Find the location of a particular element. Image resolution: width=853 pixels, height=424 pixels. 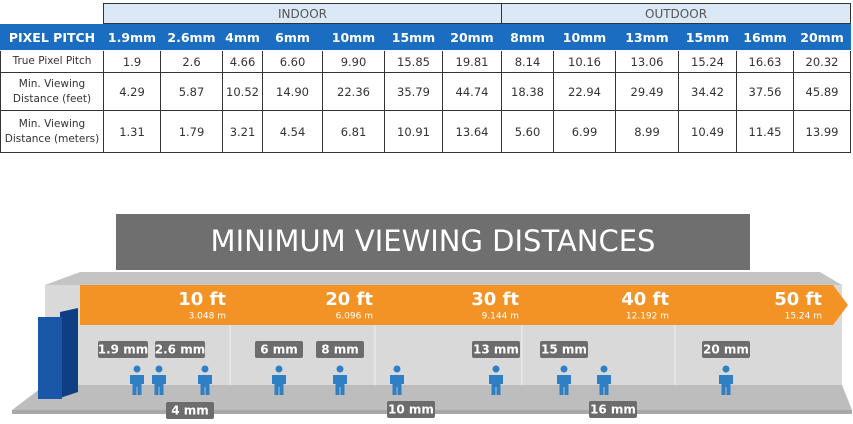

value-cell: 10.52 is located at coordinates (242, 91).